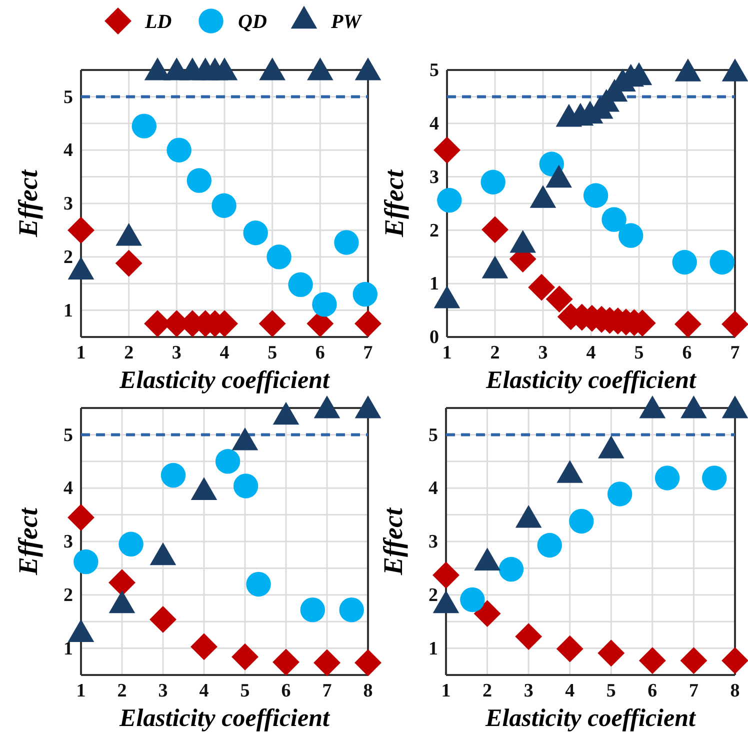  Describe the element at coordinates (158, 22) in the screenshot. I see `legend-label: LD` at that location.